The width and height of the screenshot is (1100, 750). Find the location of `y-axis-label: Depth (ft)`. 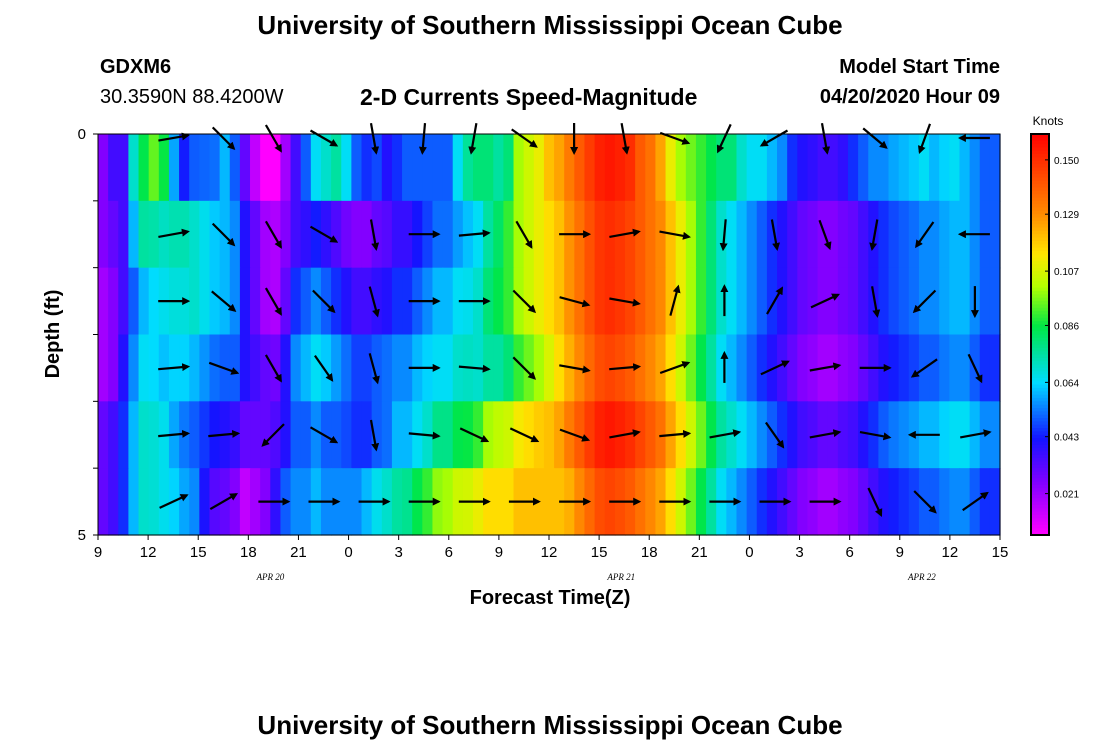

y-axis-label: Depth (ft) is located at coordinates (53, 334).